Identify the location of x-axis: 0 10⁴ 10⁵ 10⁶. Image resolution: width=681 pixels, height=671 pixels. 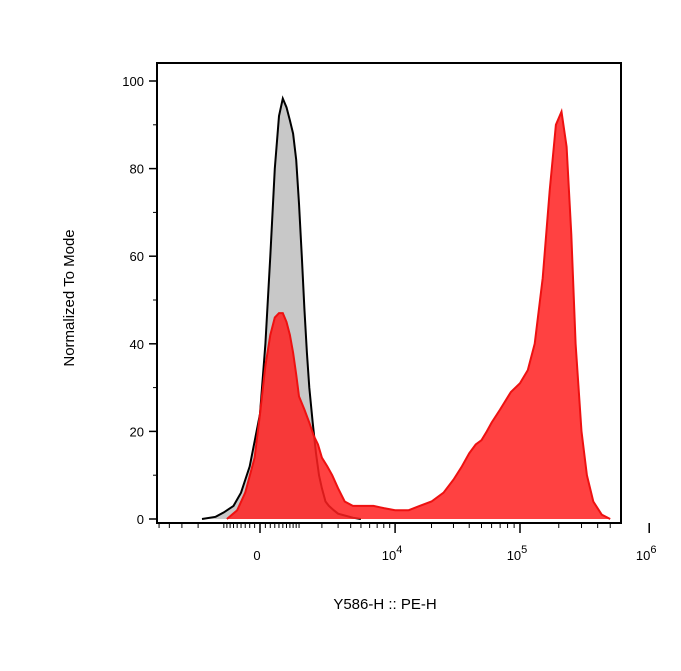
(407, 543).